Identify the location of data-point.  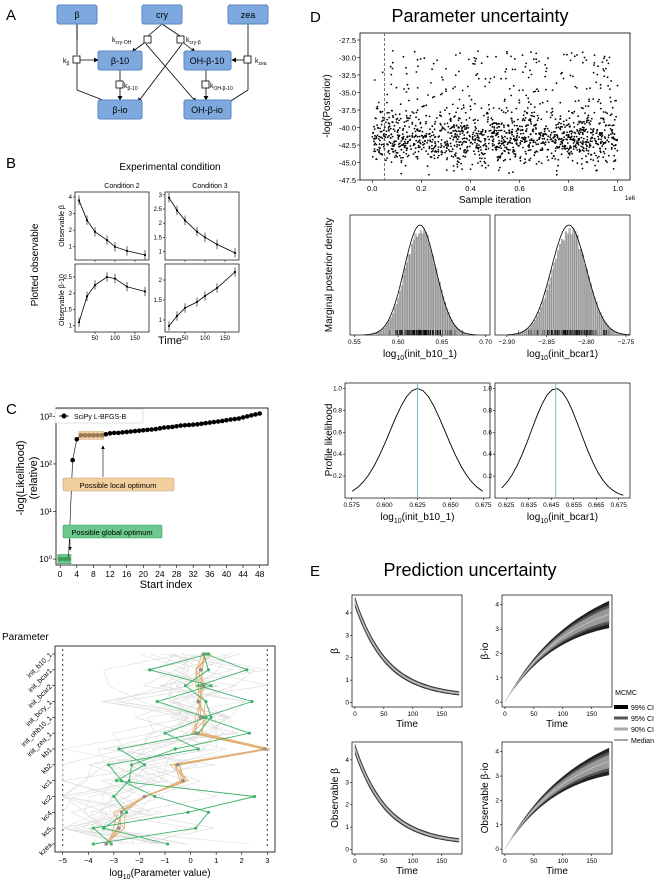
(107, 277).